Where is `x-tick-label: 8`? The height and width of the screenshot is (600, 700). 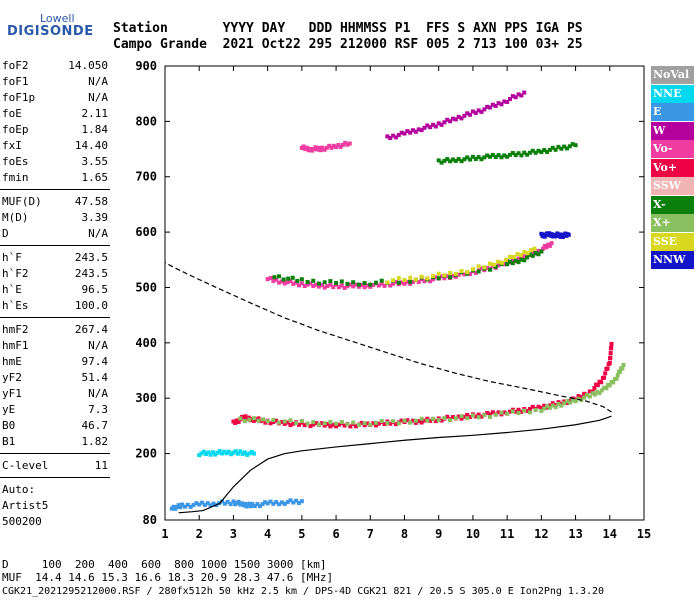 x-tick-label: 8 is located at coordinates (404, 534).